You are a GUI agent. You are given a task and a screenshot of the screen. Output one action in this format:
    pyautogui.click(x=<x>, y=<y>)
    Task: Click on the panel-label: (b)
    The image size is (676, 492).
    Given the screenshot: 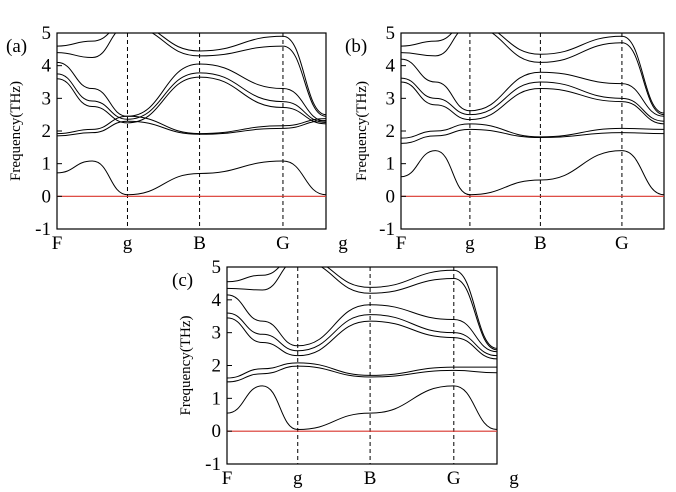 What is the action you would take?
    pyautogui.click(x=356, y=46)
    